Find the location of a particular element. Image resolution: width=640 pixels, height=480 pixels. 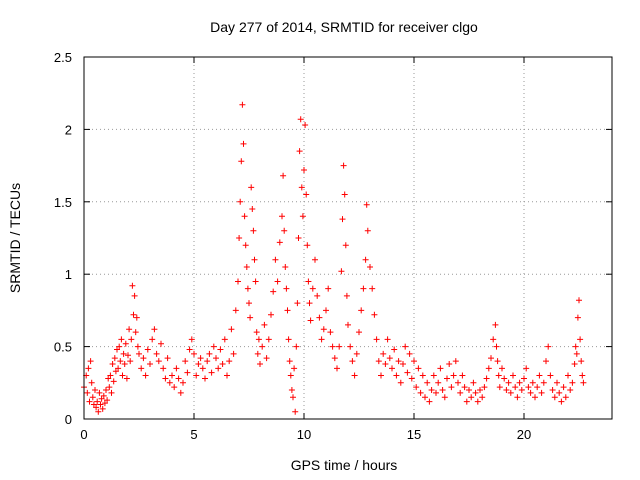

x-tick-label: 15 is located at coordinates (414, 434).